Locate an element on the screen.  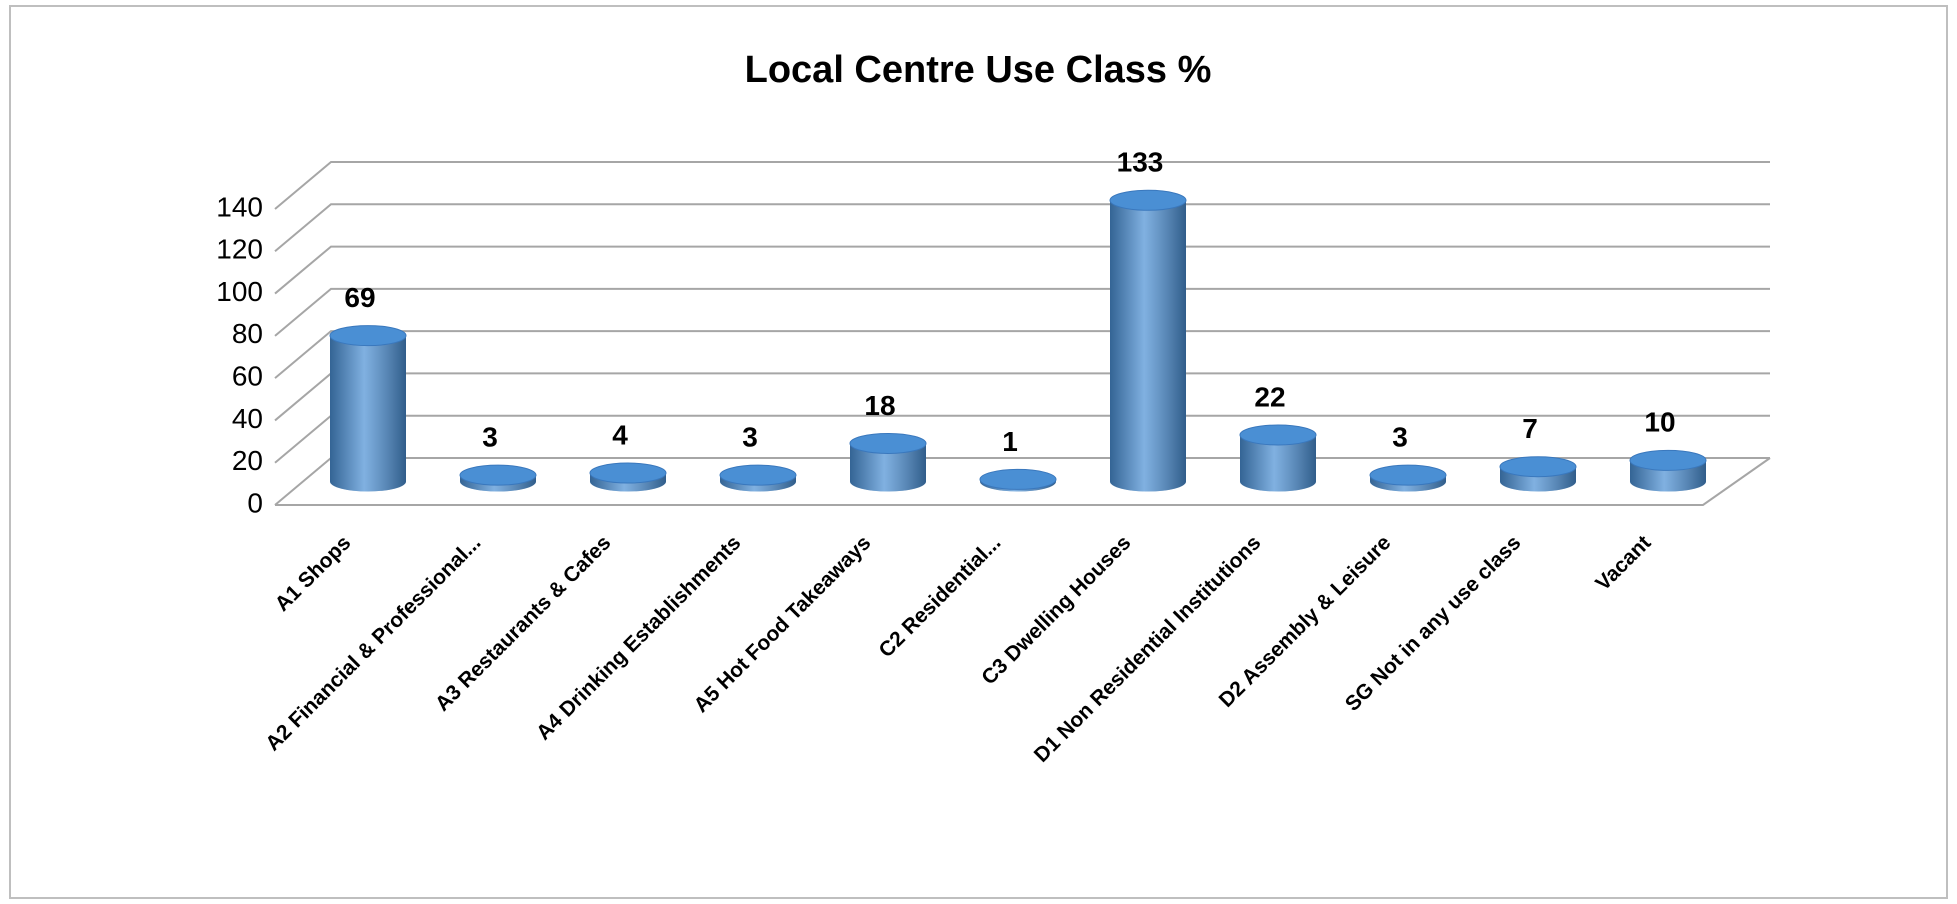
y-tick-label: 0 is located at coordinates (255, 502).